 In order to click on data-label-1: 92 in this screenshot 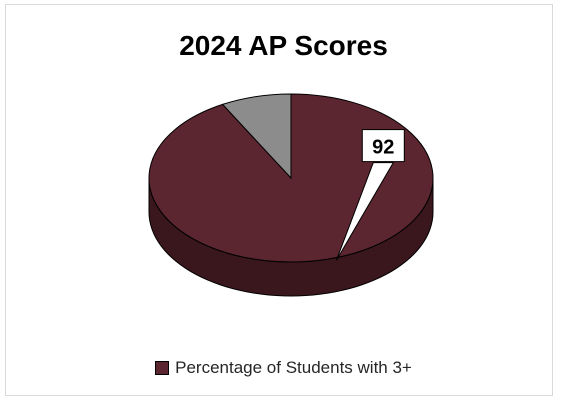, I will do `click(383, 148)`.